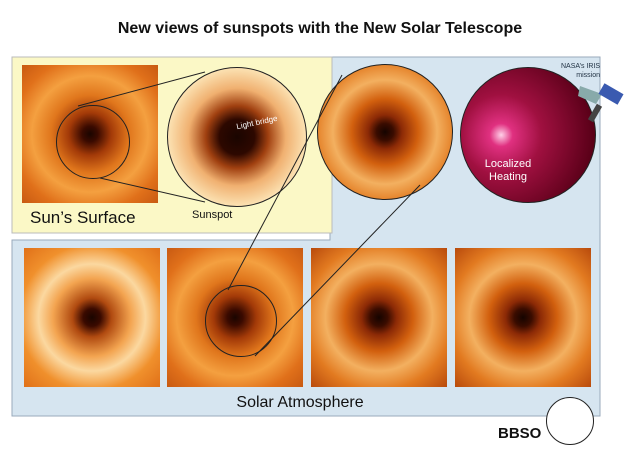 The width and height of the screenshot is (640, 451). What do you see at coordinates (300, 402) in the screenshot?
I see `solar-atmosphere-label: Solar Atmosphere` at bounding box center [300, 402].